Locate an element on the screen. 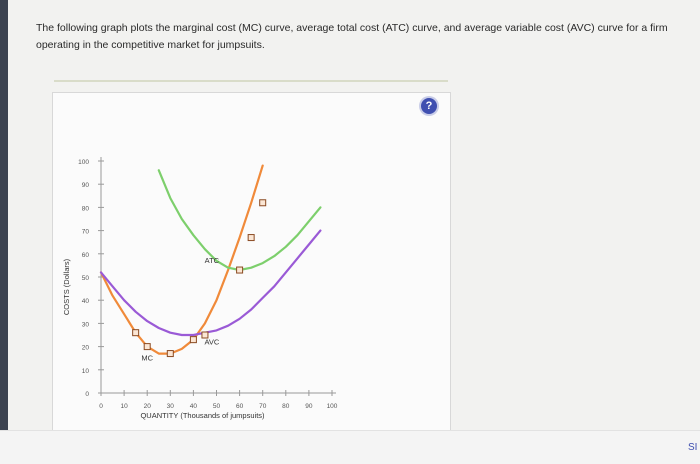 Image resolution: width=700 pixels, height=464 pixels. bottom-toolbar is located at coordinates (350, 447).